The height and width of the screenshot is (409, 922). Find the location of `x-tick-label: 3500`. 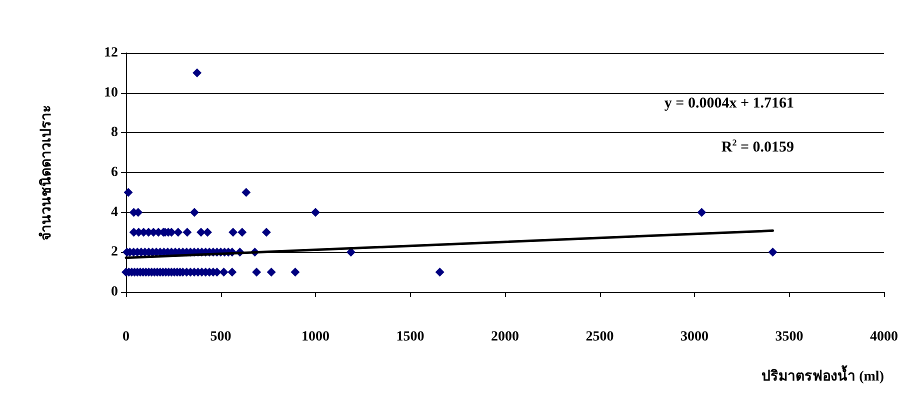

x-tick-label: 3500 is located at coordinates (789, 337).